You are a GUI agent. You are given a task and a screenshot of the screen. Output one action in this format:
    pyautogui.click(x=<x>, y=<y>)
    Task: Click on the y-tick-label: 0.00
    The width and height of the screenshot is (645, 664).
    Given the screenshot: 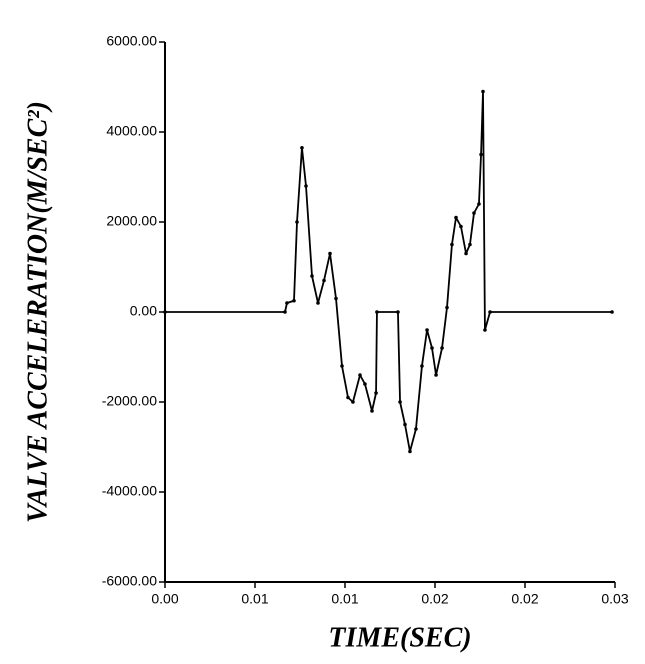 What is the action you would take?
    pyautogui.click(x=143, y=311)
    